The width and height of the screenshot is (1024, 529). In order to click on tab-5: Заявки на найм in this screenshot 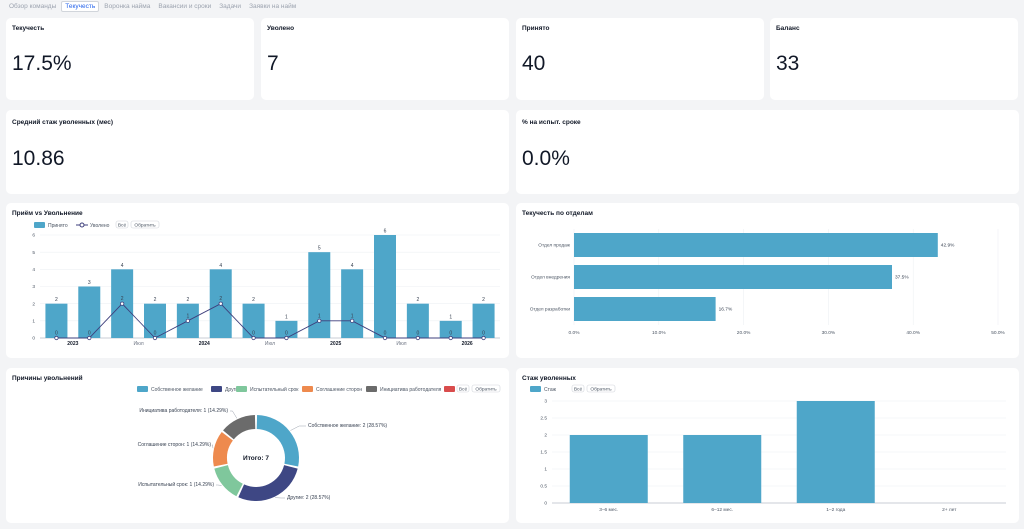, I will do `click(273, 6)`.